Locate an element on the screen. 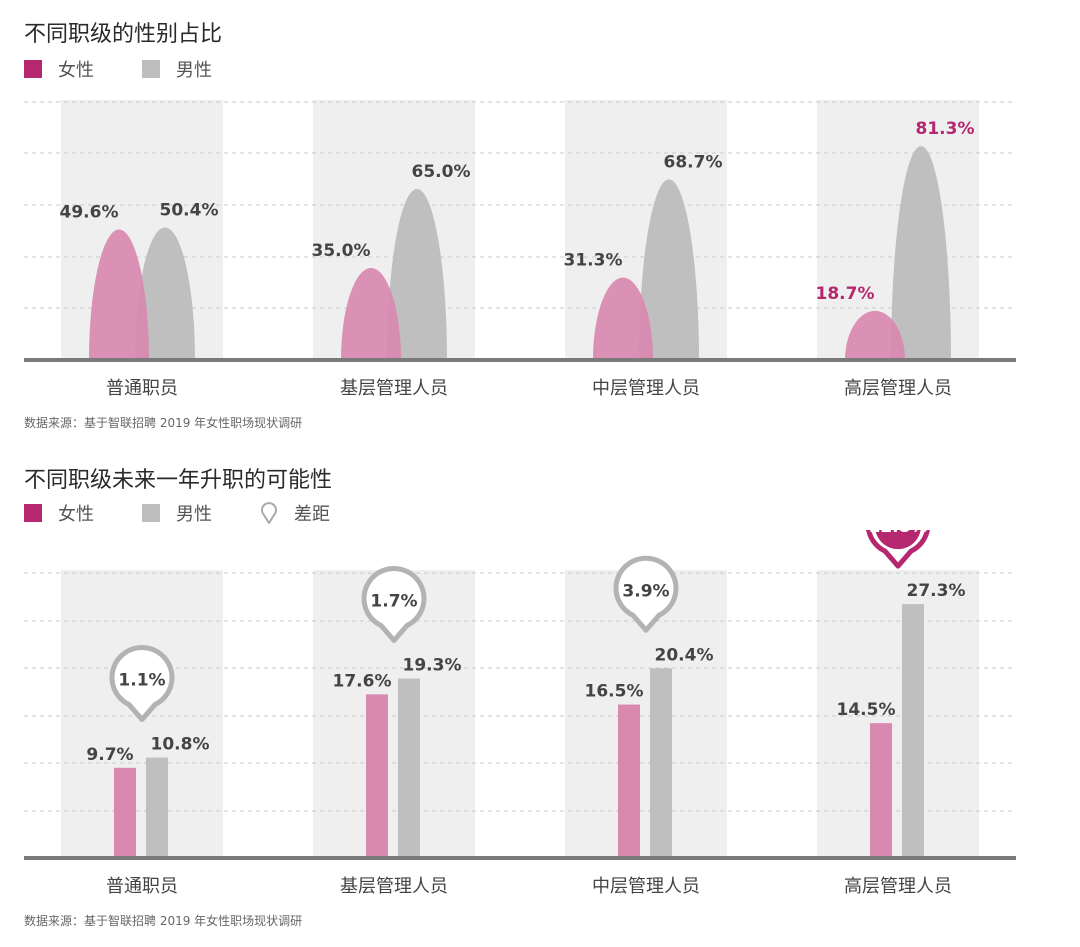  gap-pin-fill is located at coordinates (898, 540).